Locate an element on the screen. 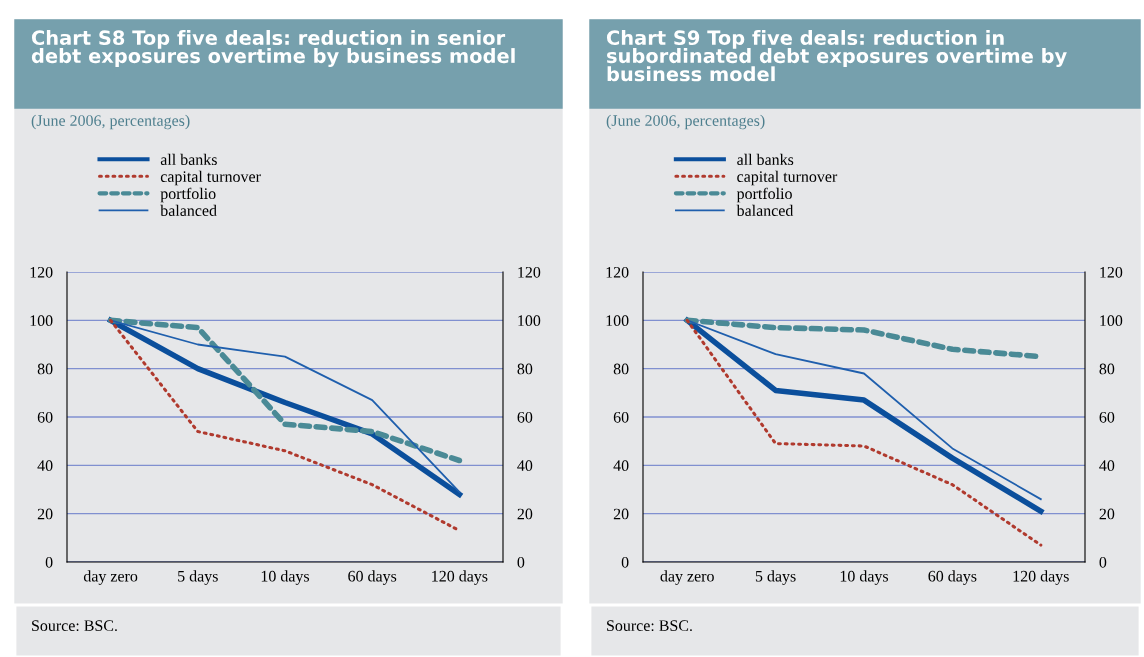 This screenshot has width=1144, height=657. chart-title: Chart S9 Top five deals: reduction in subordinated debt exposures overtime by business model is located at coordinates (836, 56).